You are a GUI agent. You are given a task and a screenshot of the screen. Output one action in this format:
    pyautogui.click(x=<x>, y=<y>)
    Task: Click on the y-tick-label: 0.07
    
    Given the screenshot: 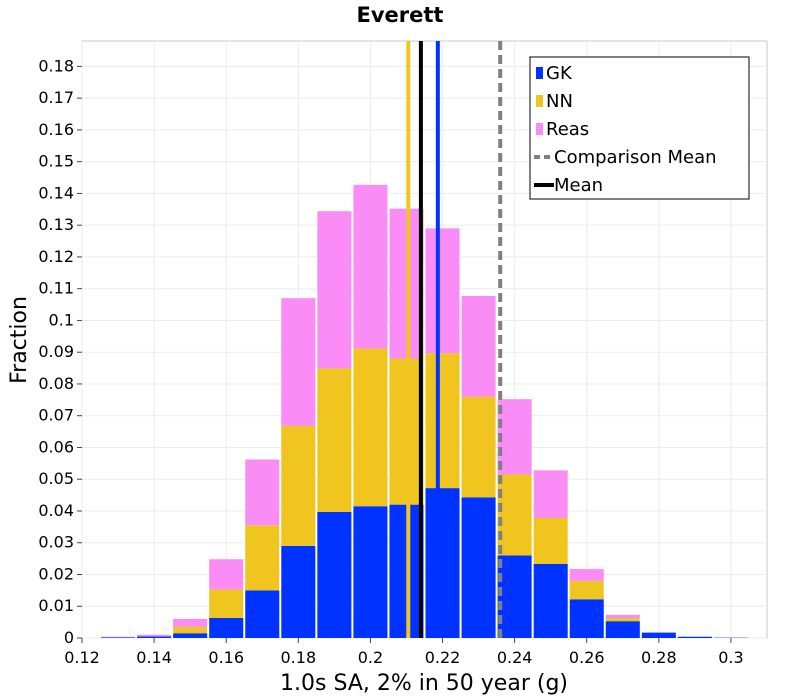 What is the action you would take?
    pyautogui.click(x=56, y=415)
    